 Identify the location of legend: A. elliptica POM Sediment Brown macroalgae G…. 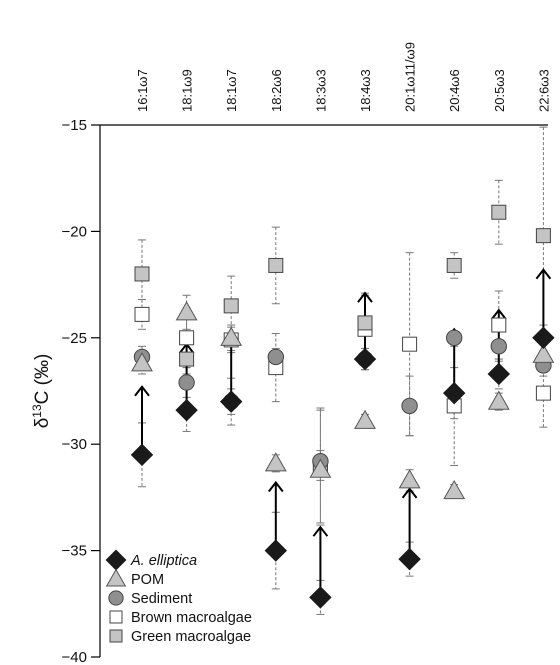
(178, 597).